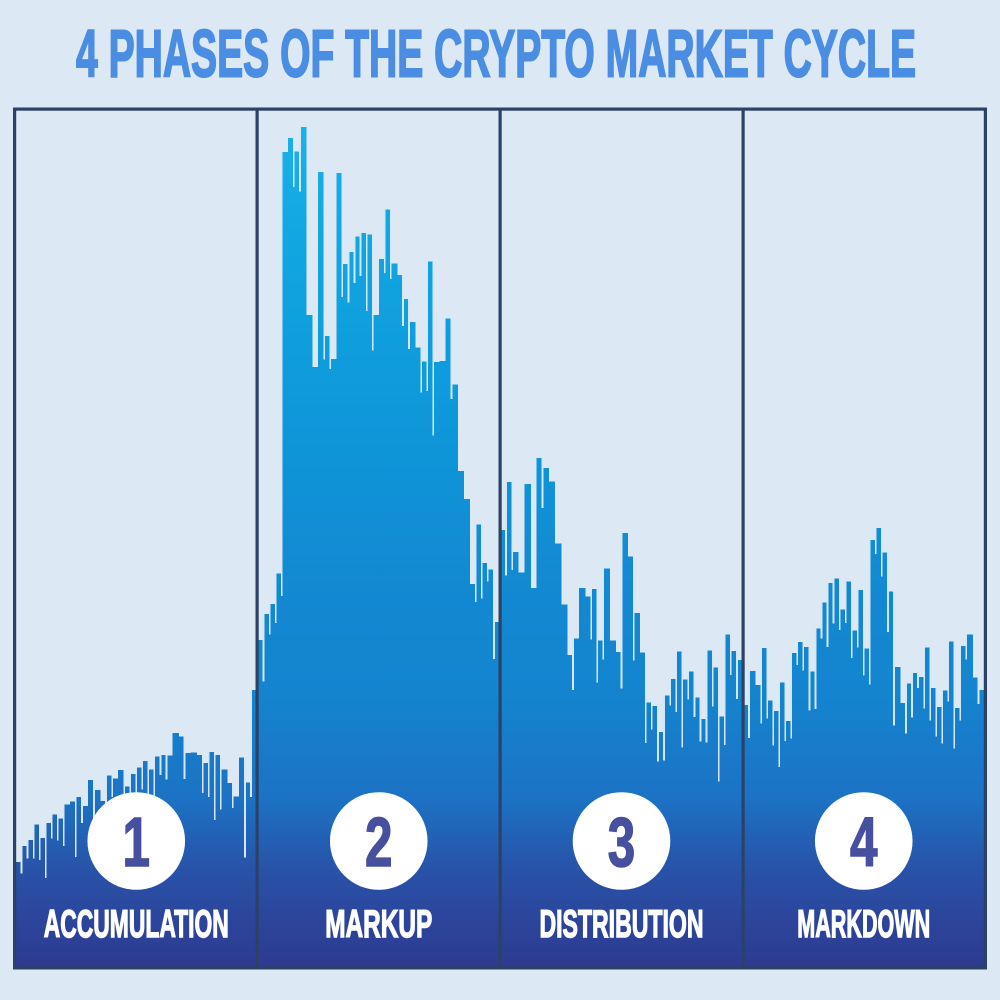 This screenshot has width=1000, height=1000. I want to click on svg-text: 4, so click(864, 842).